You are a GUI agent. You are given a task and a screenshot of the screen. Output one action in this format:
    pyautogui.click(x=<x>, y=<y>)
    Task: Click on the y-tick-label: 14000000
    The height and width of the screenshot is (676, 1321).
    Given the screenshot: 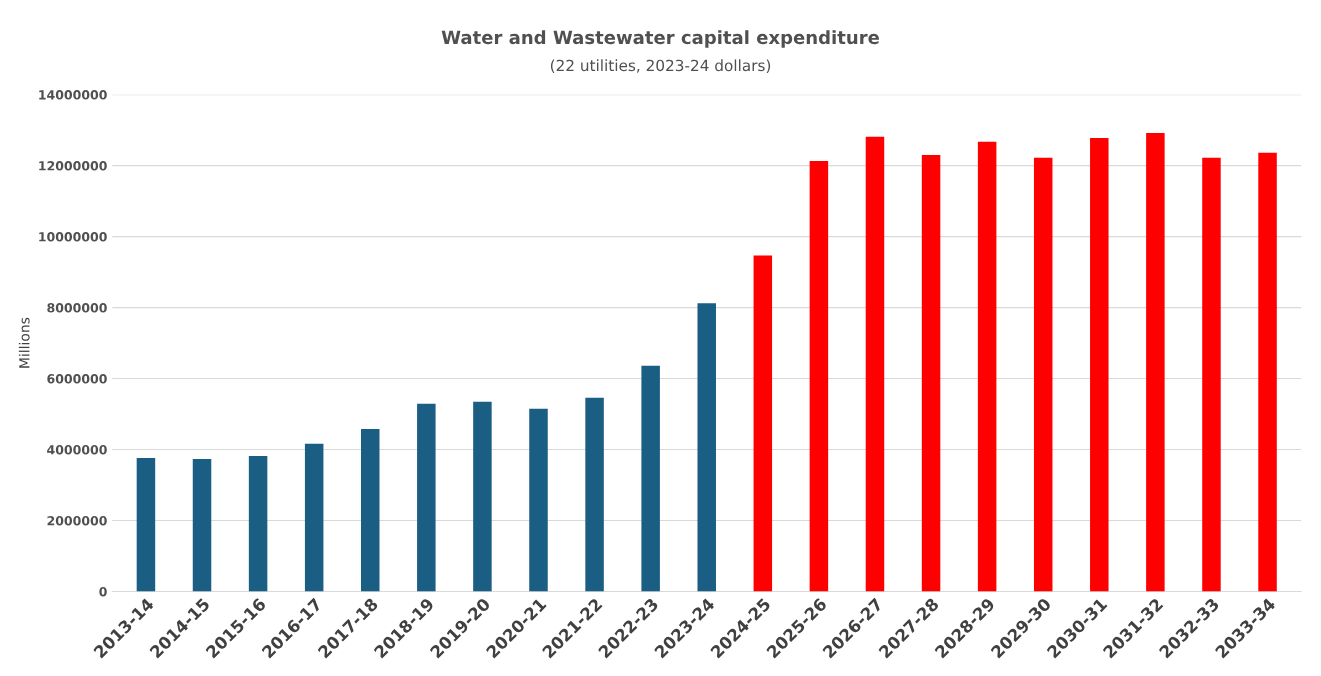 What is the action you would take?
    pyautogui.click(x=73, y=95)
    